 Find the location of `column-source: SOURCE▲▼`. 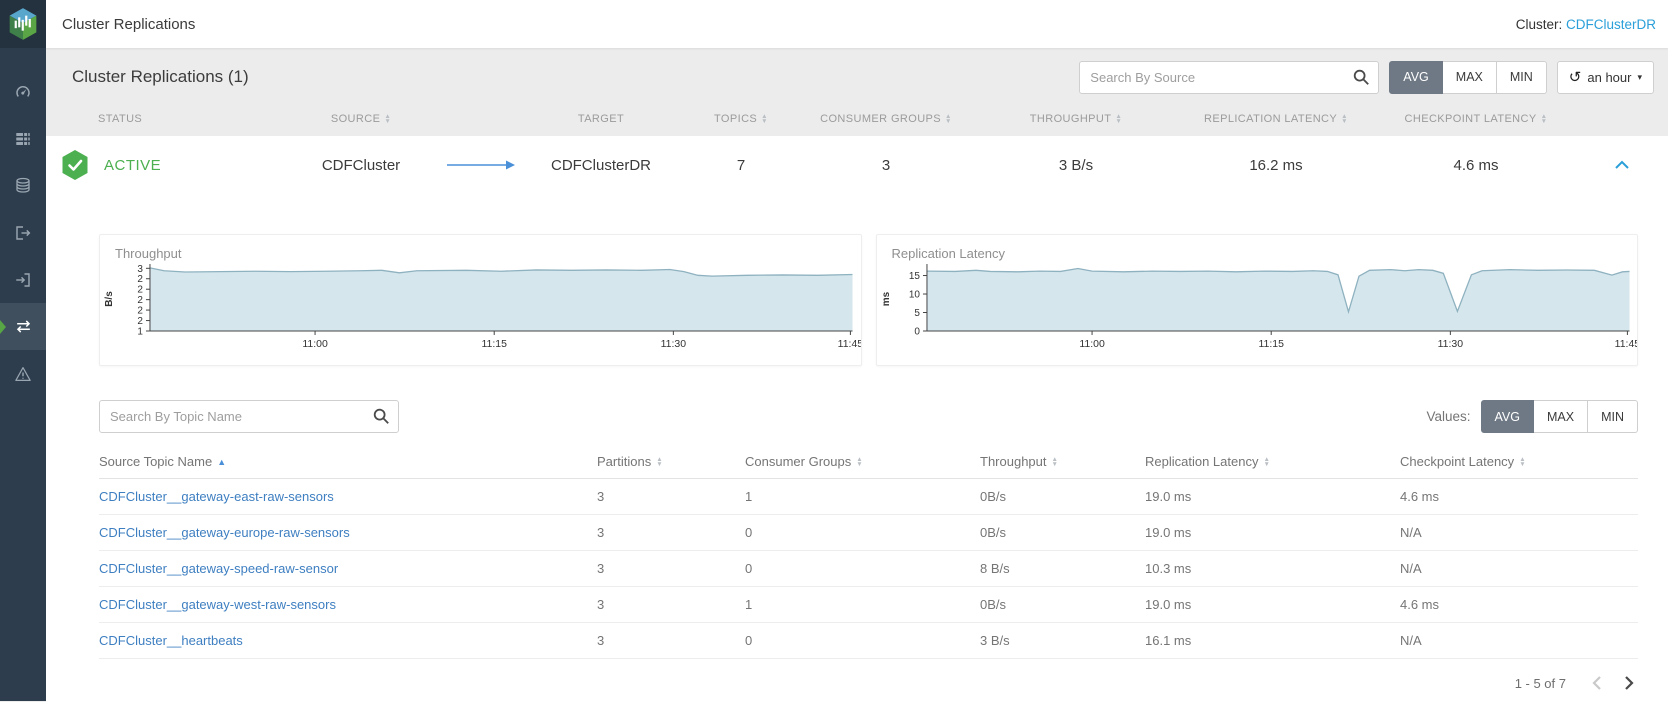

column-source: SOURCE▲▼ is located at coordinates (361, 119).